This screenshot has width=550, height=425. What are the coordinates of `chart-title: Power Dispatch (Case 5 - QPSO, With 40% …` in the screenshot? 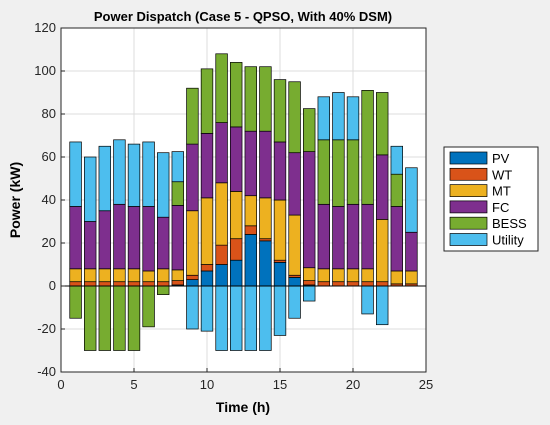 It's located at (243, 16).